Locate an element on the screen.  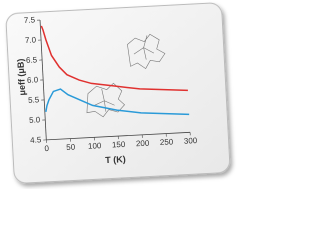
x-tick-label: 0 is located at coordinates (46, 148).